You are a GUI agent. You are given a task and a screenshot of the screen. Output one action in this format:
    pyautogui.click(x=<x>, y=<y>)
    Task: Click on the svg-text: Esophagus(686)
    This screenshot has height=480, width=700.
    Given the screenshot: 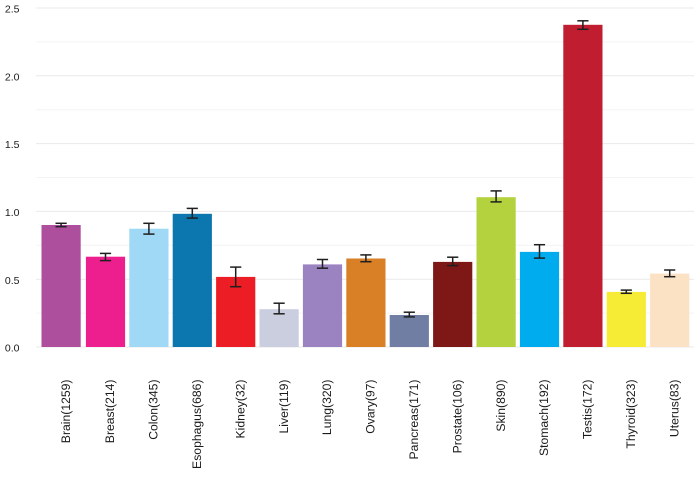 What is the action you would take?
    pyautogui.click(x=197, y=424)
    